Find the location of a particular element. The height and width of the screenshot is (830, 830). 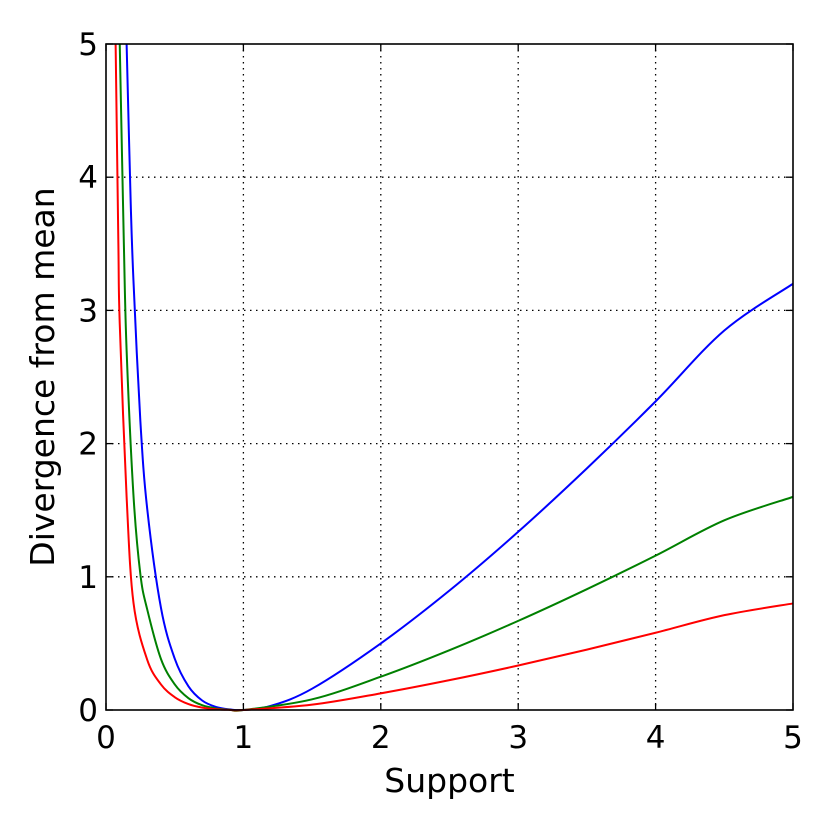

y-tick-label: 4 is located at coordinates (88, 178).